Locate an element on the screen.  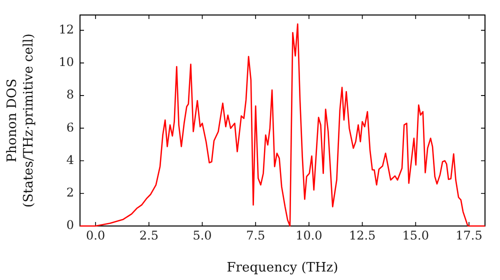
x-tick-label: 5.0 is located at coordinates (202, 235).